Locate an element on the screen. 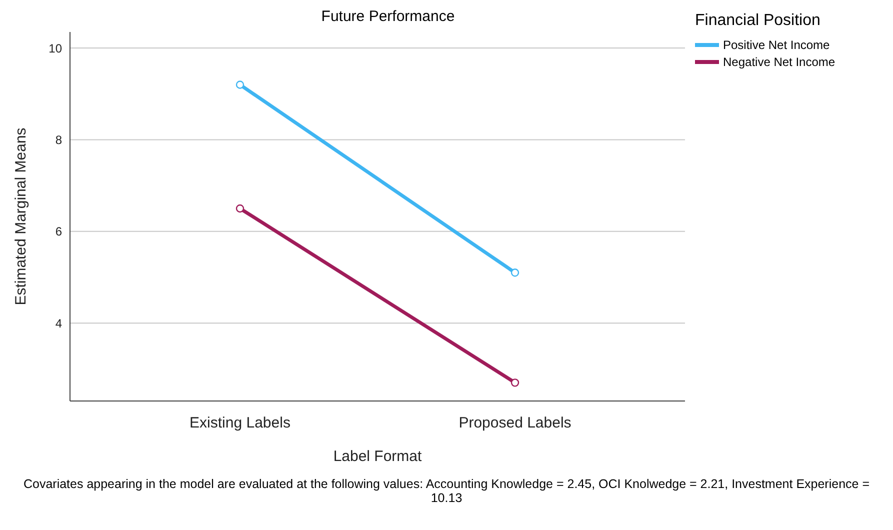 This screenshot has width=893, height=530. legend-label: Negative Net Income is located at coordinates (779, 62).